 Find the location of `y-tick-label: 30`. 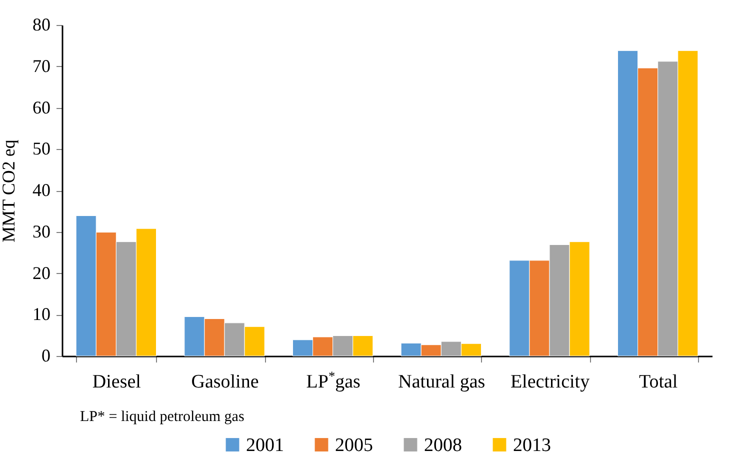

y-tick-label: 30 is located at coordinates (41, 231).